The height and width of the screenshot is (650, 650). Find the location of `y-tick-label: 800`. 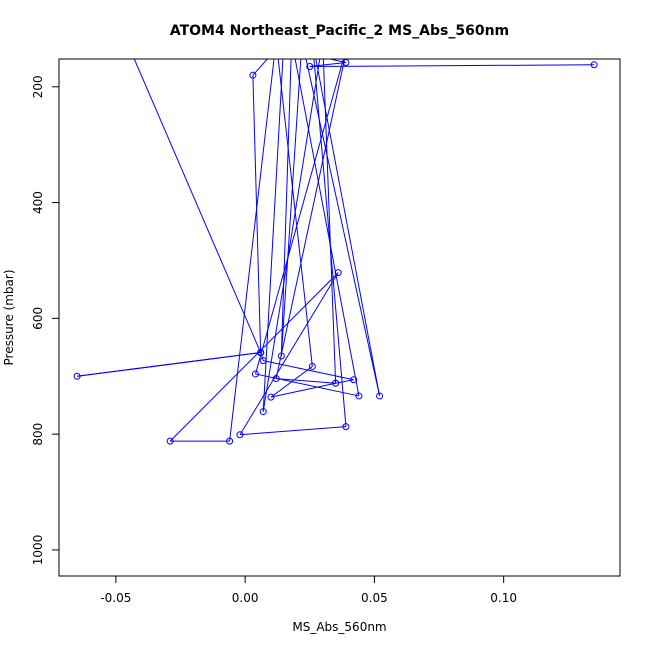

y-tick-label: 800 is located at coordinates (38, 434).